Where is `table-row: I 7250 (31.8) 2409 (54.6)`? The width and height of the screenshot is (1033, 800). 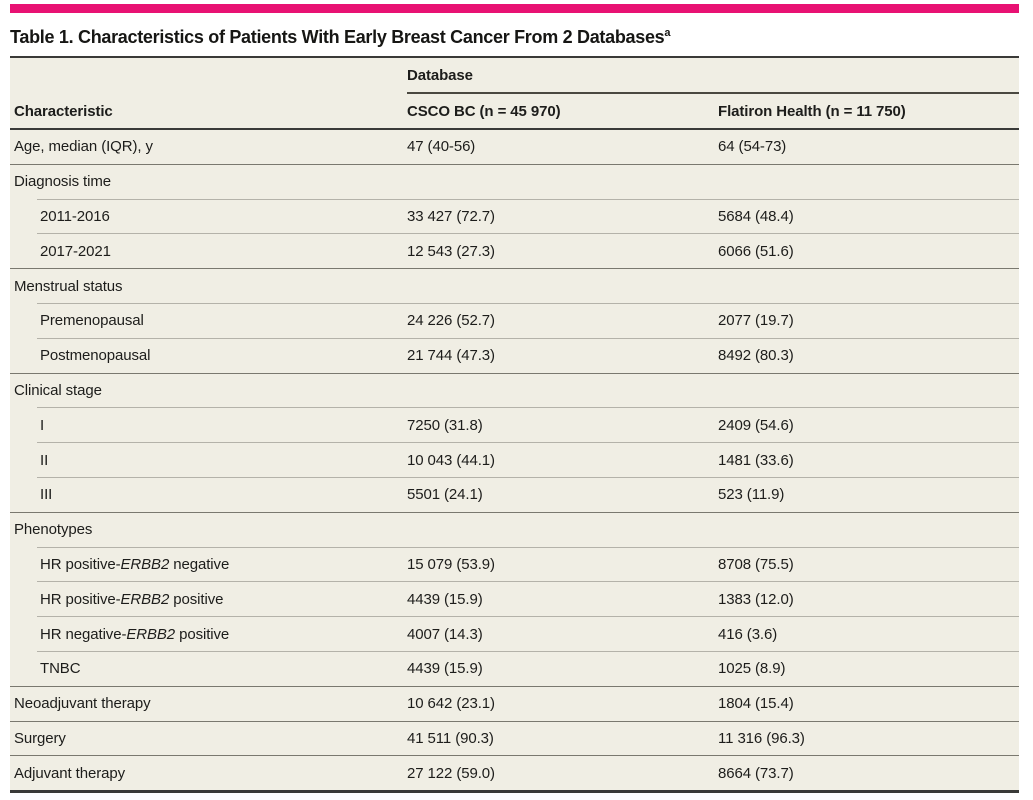
table-row: I 7250 (31.8) 2409 (54.6) is located at coordinates (514, 425).